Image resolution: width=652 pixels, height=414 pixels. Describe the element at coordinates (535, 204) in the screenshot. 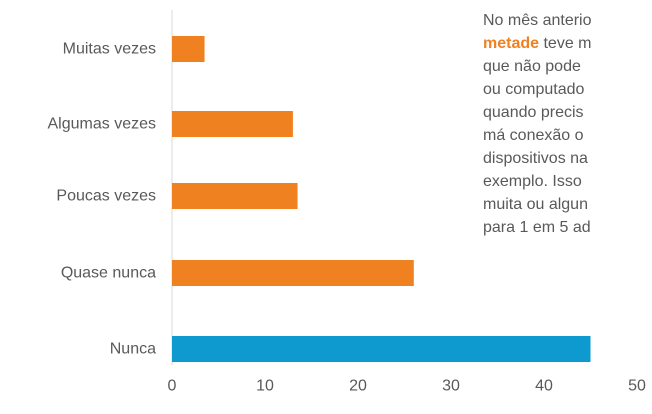

I see `annotation-line-9: muita ou algun` at that location.